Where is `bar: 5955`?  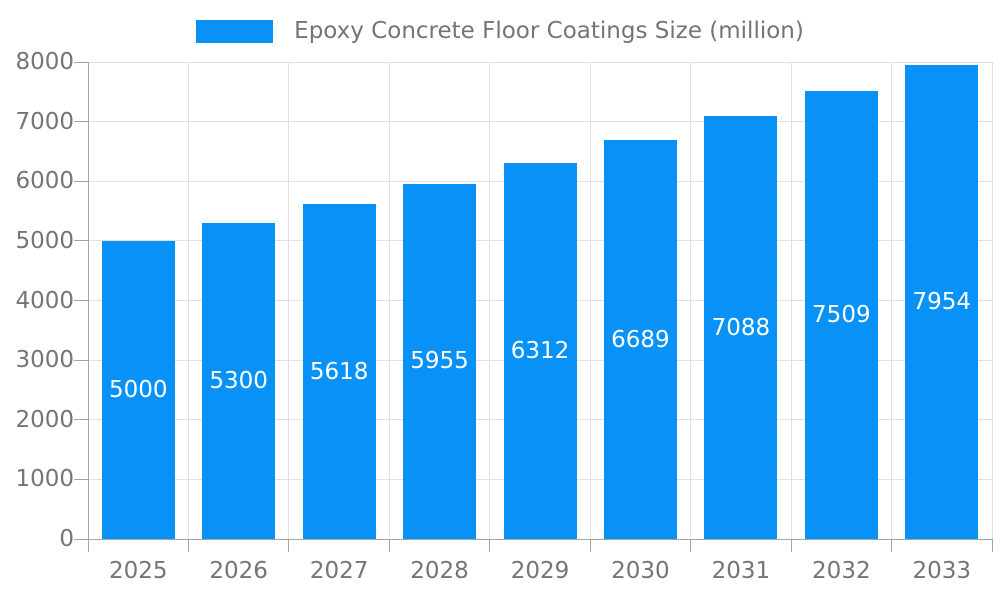
bar: 5955 is located at coordinates (440, 361).